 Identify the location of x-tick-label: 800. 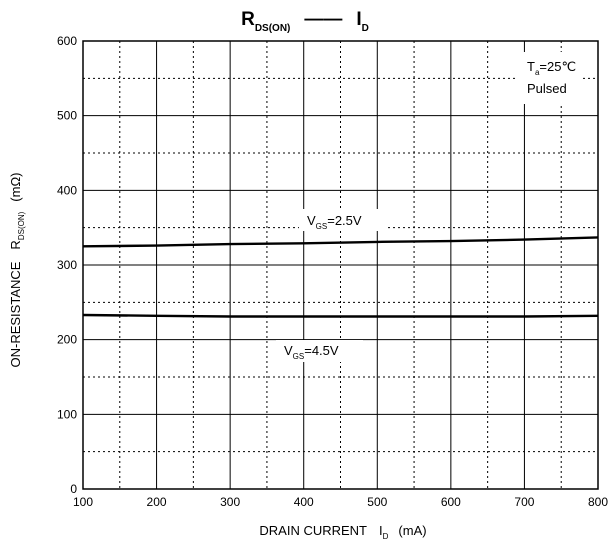
(598, 502).